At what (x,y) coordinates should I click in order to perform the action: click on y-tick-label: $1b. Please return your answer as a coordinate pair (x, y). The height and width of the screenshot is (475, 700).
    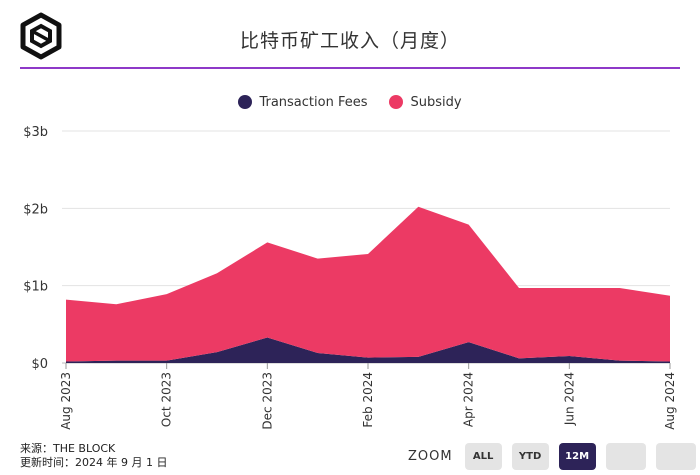
    Looking at the image, I should click on (35, 287).